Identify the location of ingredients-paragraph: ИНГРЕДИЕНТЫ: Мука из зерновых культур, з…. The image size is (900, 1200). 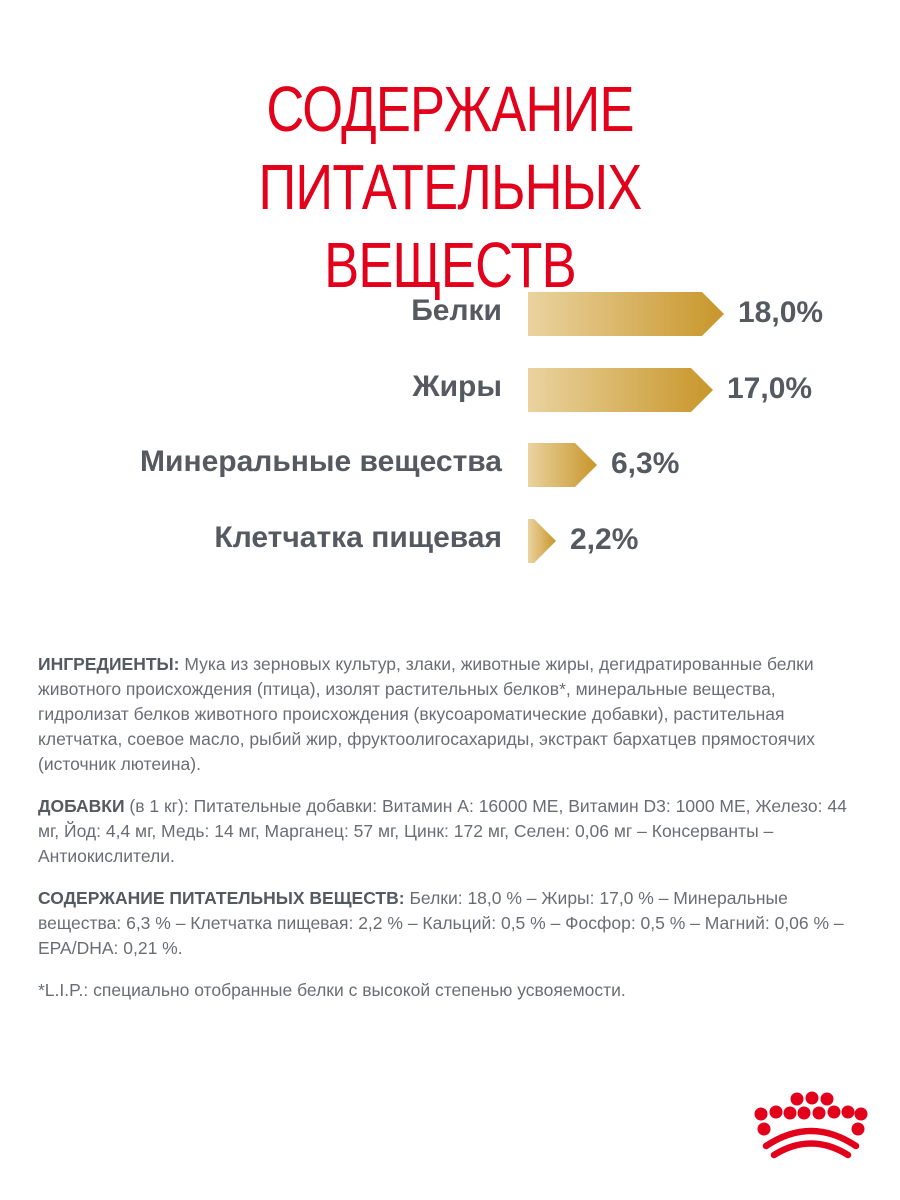
(453, 714).